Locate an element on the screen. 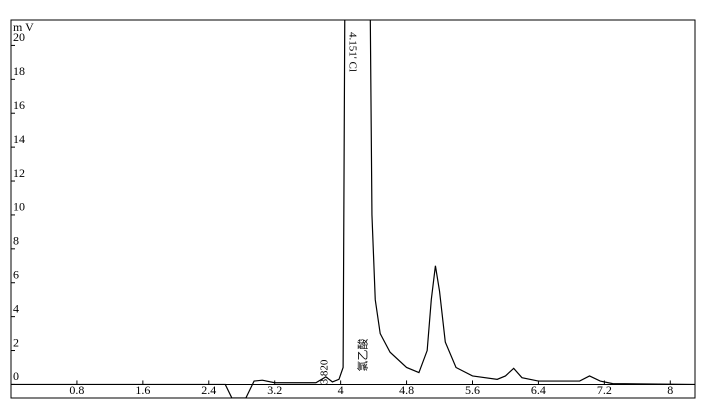 This screenshot has height=413, width=708. y-tick-label: 0 is located at coordinates (16, 376).